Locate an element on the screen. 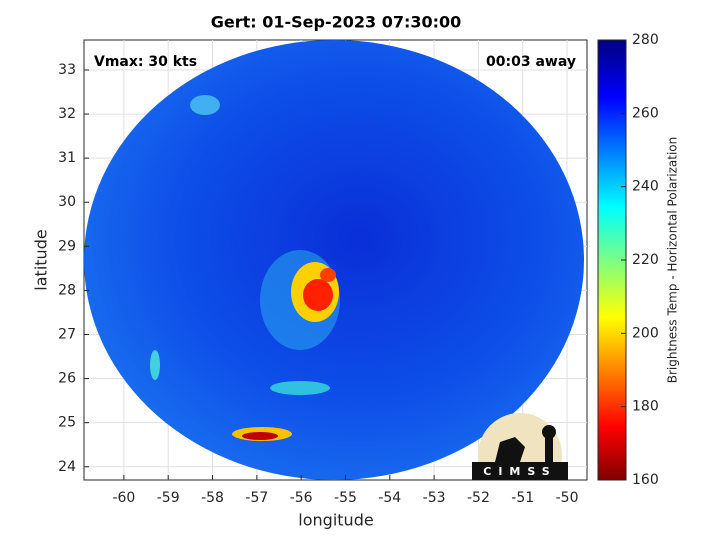  annotation: 00:03 away is located at coordinates (531, 62).